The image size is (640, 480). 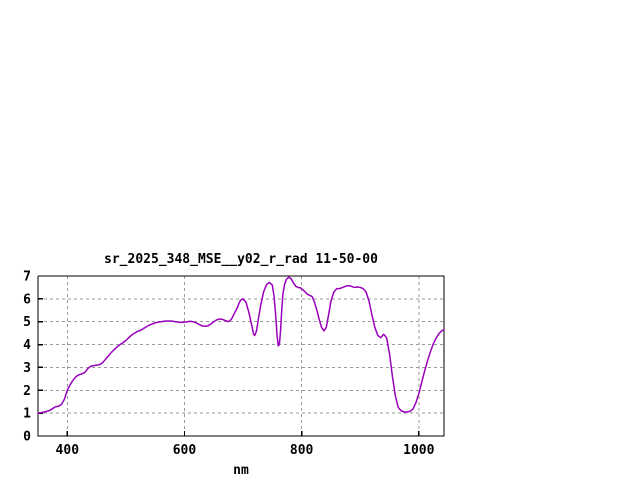 What do you see at coordinates (185, 450) in the screenshot?
I see `x-tick-label: 600` at bounding box center [185, 450].